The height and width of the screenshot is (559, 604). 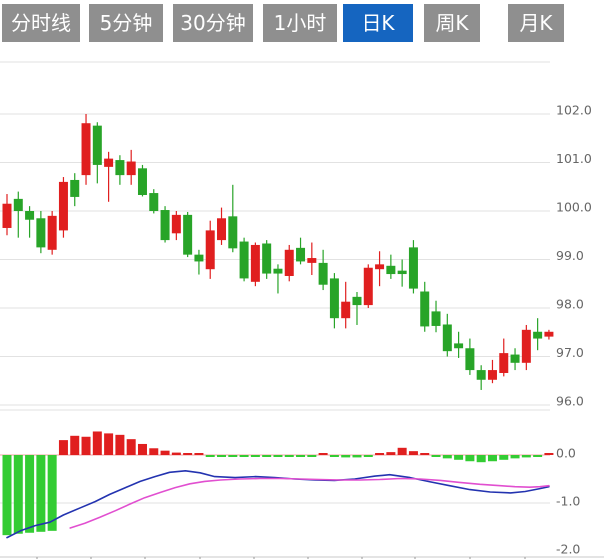 I want to click on macd-axis-label: 0.0, so click(x=566, y=453).